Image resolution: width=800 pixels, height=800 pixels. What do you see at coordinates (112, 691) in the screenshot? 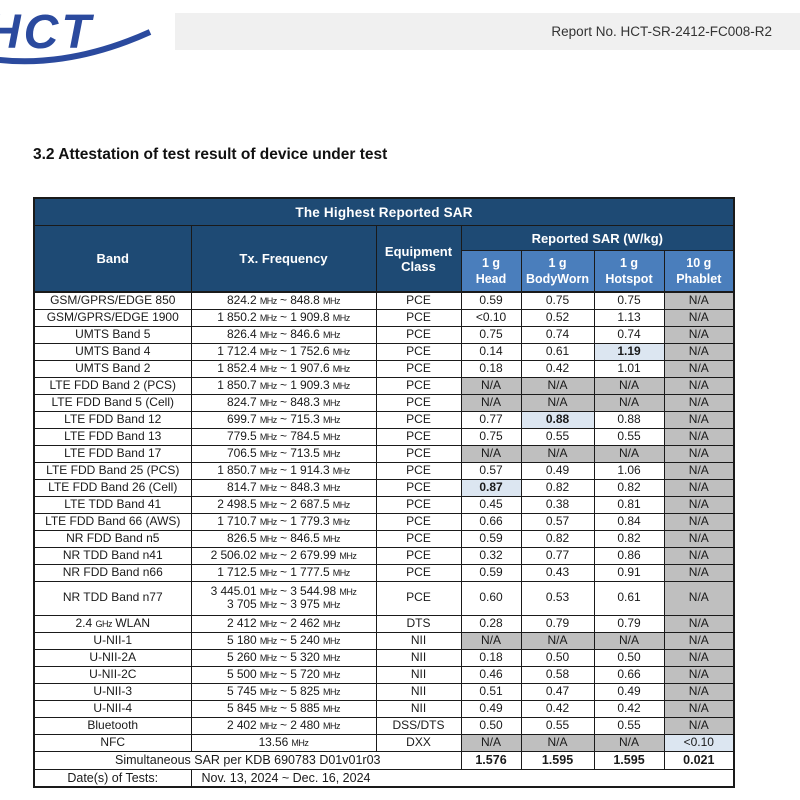
I see `band-cell: U-NII-3` at bounding box center [112, 691].